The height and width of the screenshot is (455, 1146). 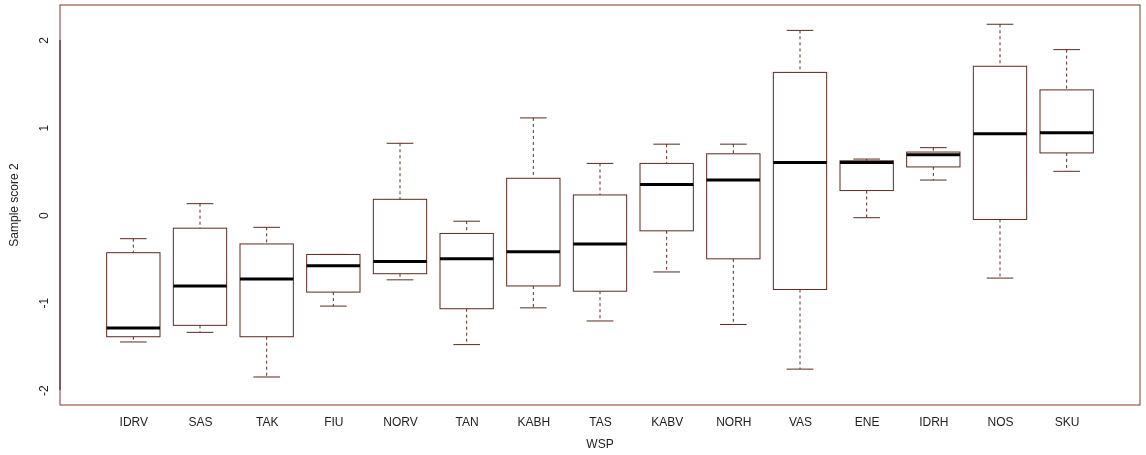 I want to click on x-tick-label: KABV, so click(x=667, y=421).